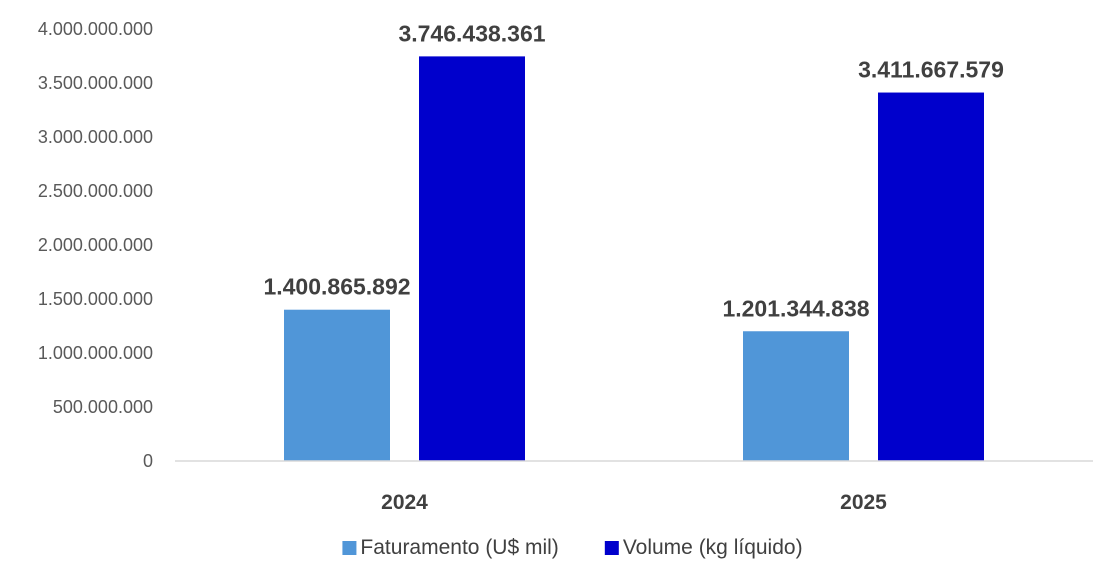 The image size is (1105, 575). What do you see at coordinates (336, 287) in the screenshot?
I see `data-label: 1.400.865.892` at bounding box center [336, 287].